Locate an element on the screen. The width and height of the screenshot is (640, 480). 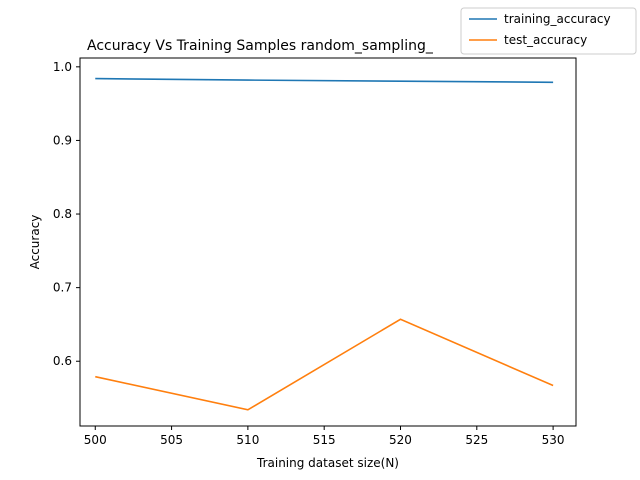
x-tick-label: 515 is located at coordinates (324, 440).